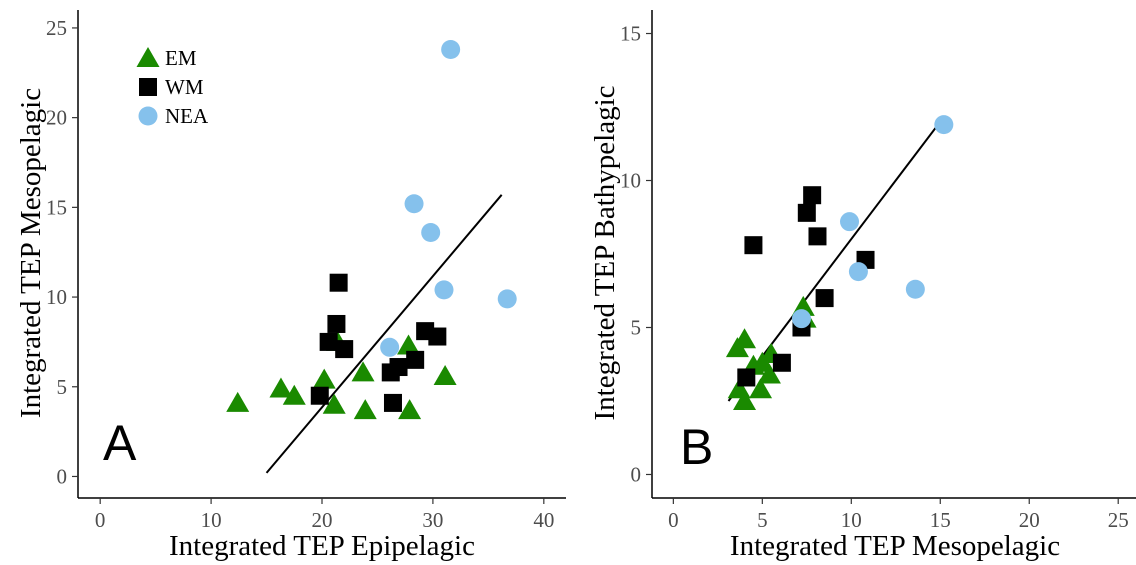  What do you see at coordinates (1029, 520) in the screenshot?
I see `panel-b-x-tick-label: 20` at bounding box center [1029, 520].